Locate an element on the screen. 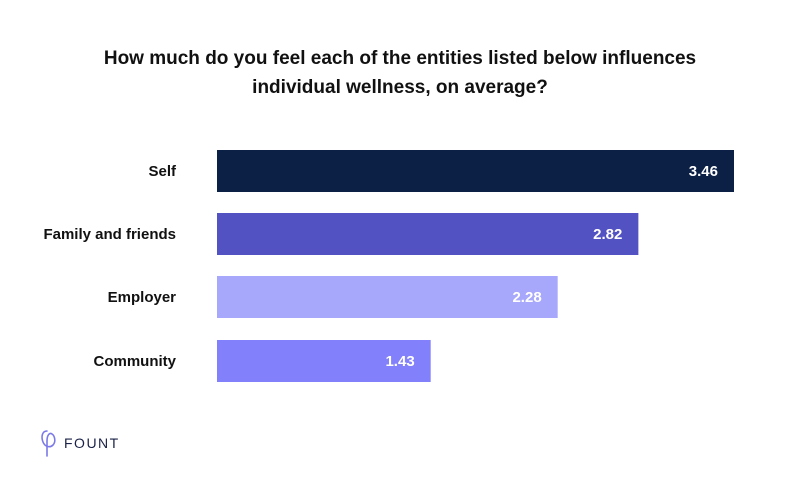  value-label: 2.82 is located at coordinates (607, 234).